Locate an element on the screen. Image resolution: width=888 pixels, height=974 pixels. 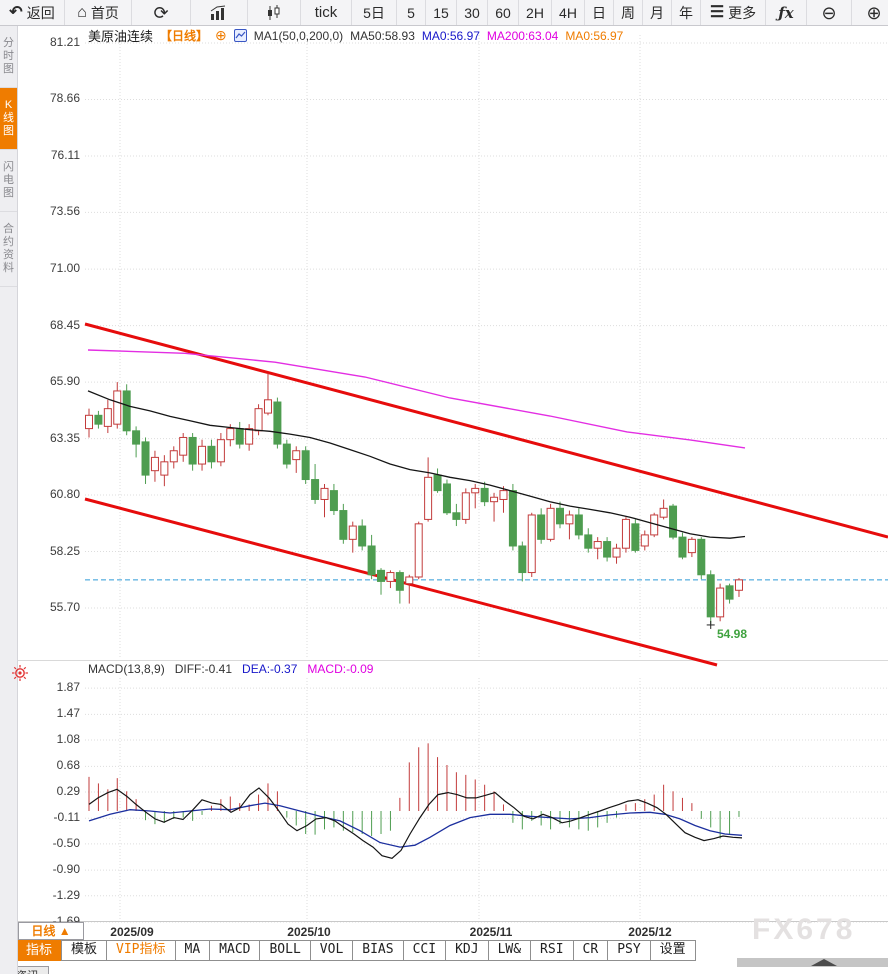
period-week-label: 周 is located at coordinates (628, 12).